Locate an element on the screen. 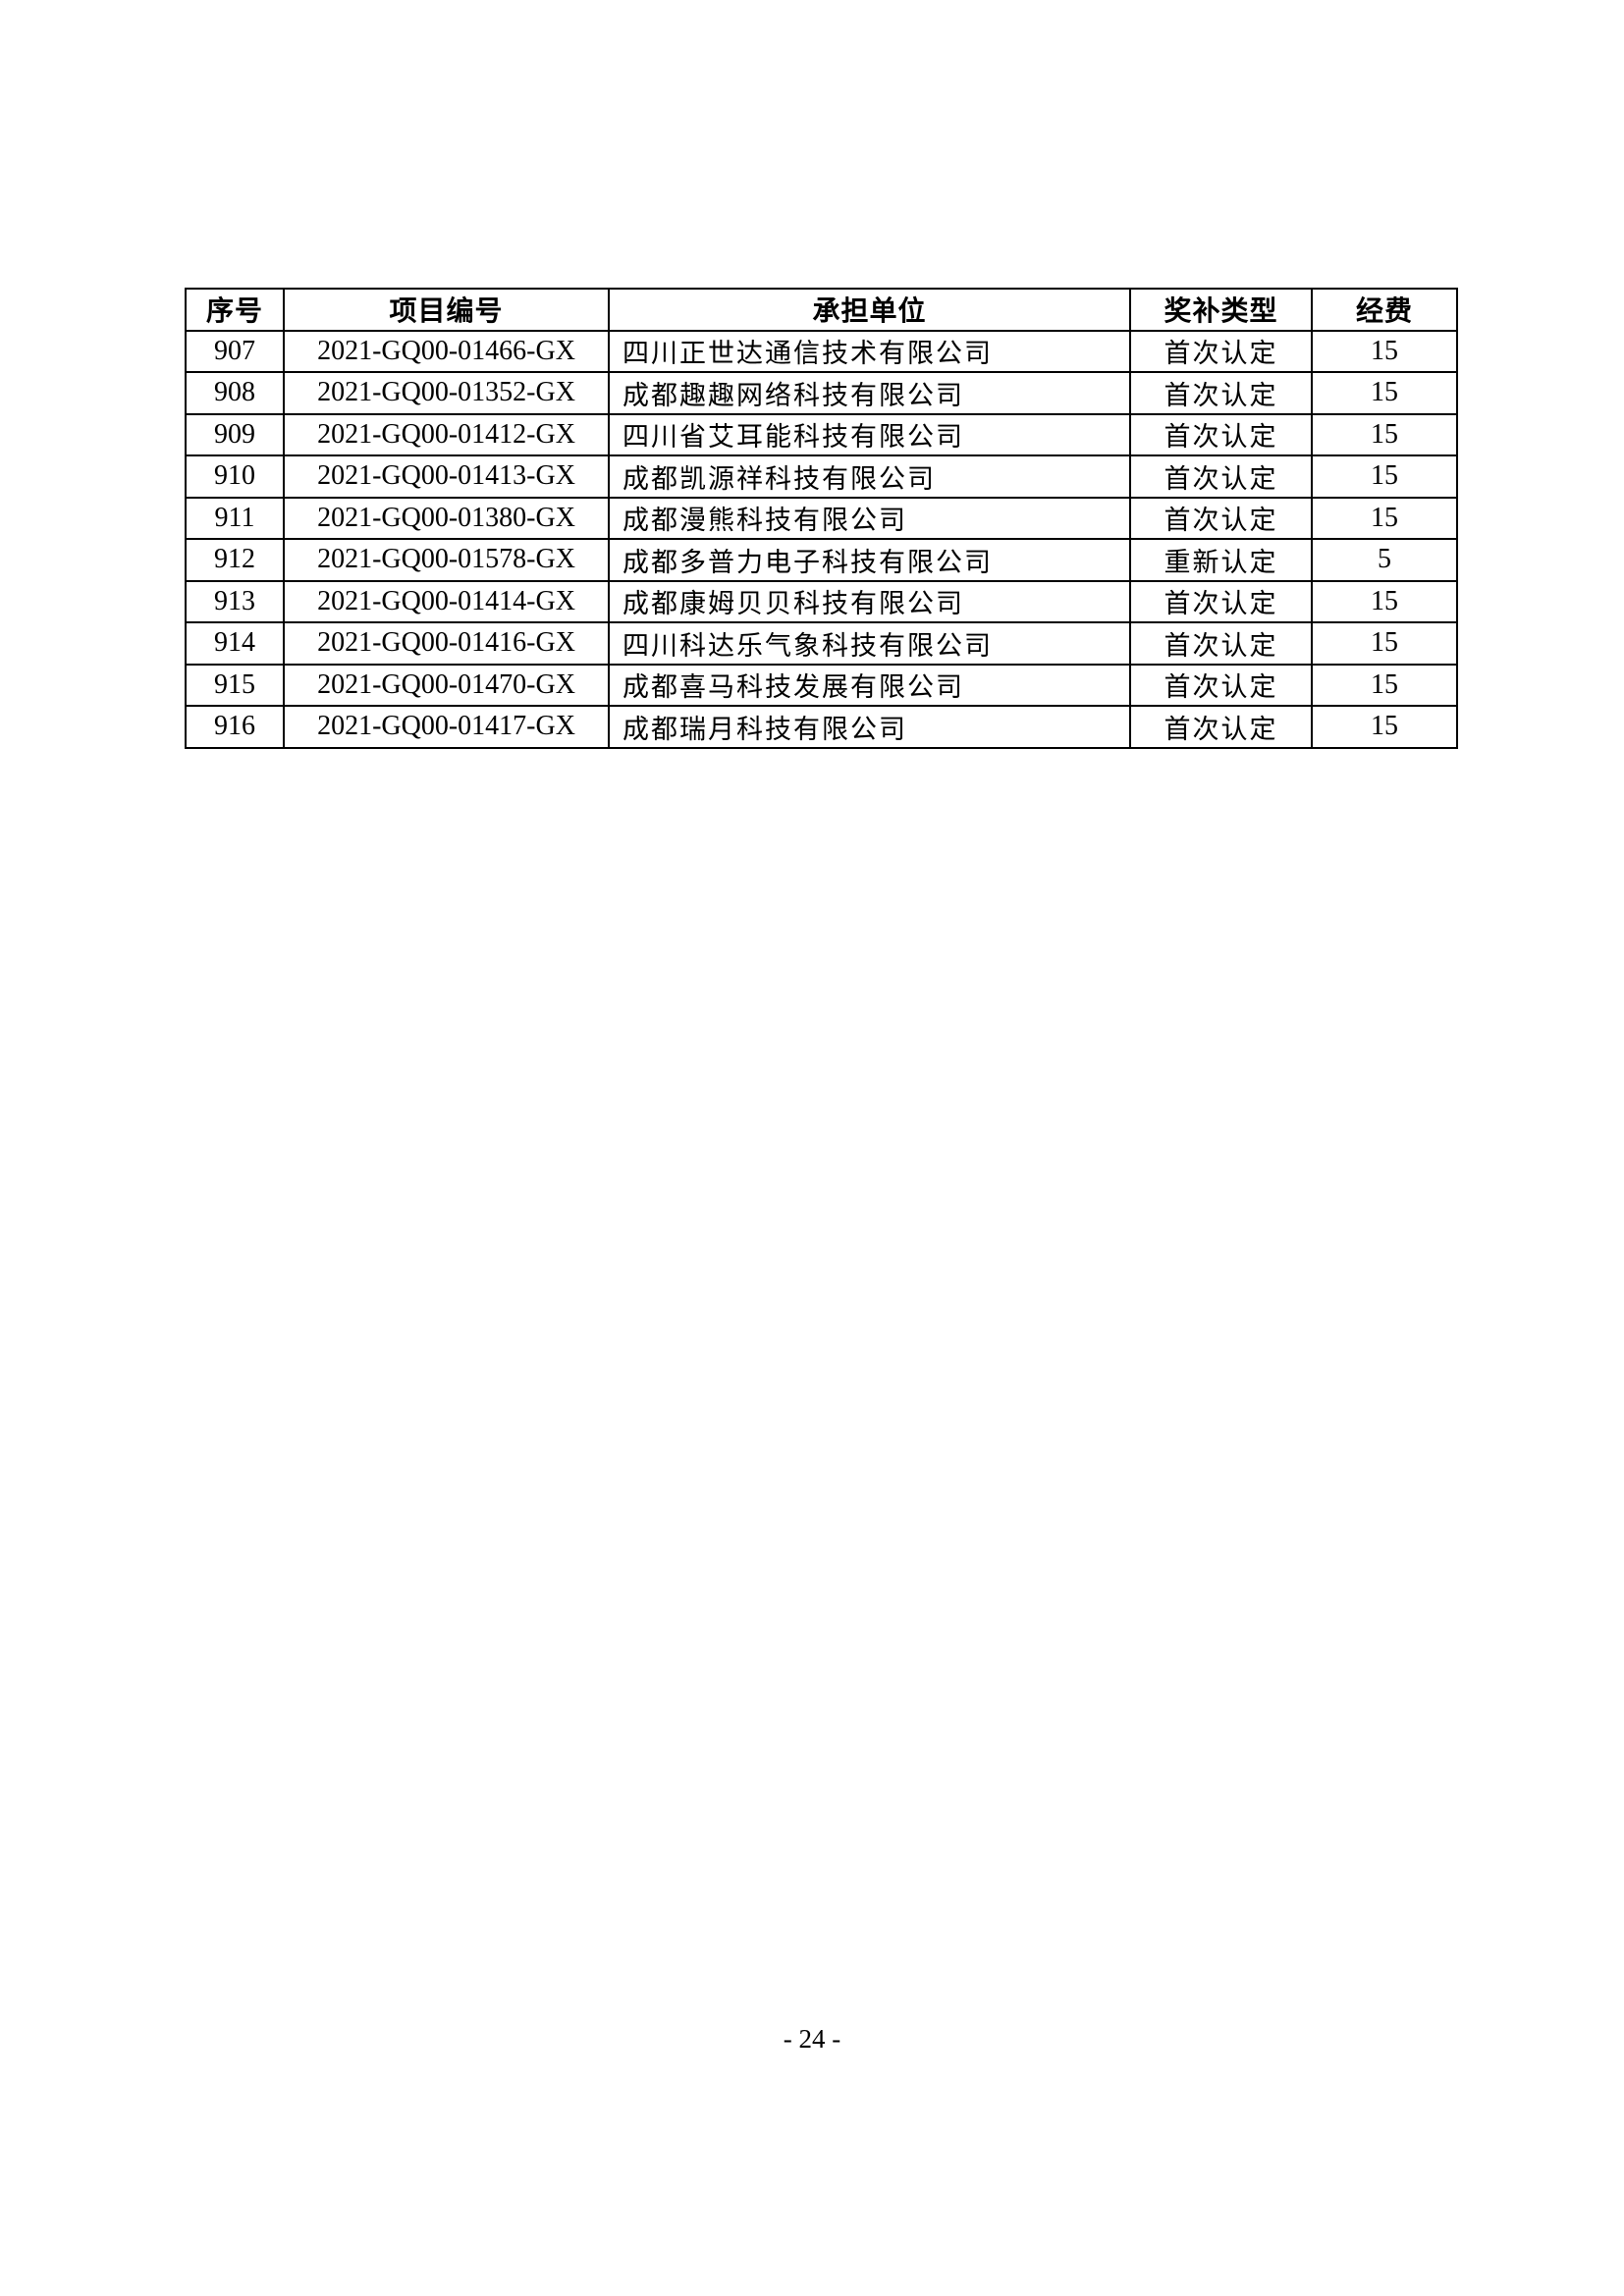 This screenshot has width=1624, height=2296. header-seq: 序号 is located at coordinates (235, 310).